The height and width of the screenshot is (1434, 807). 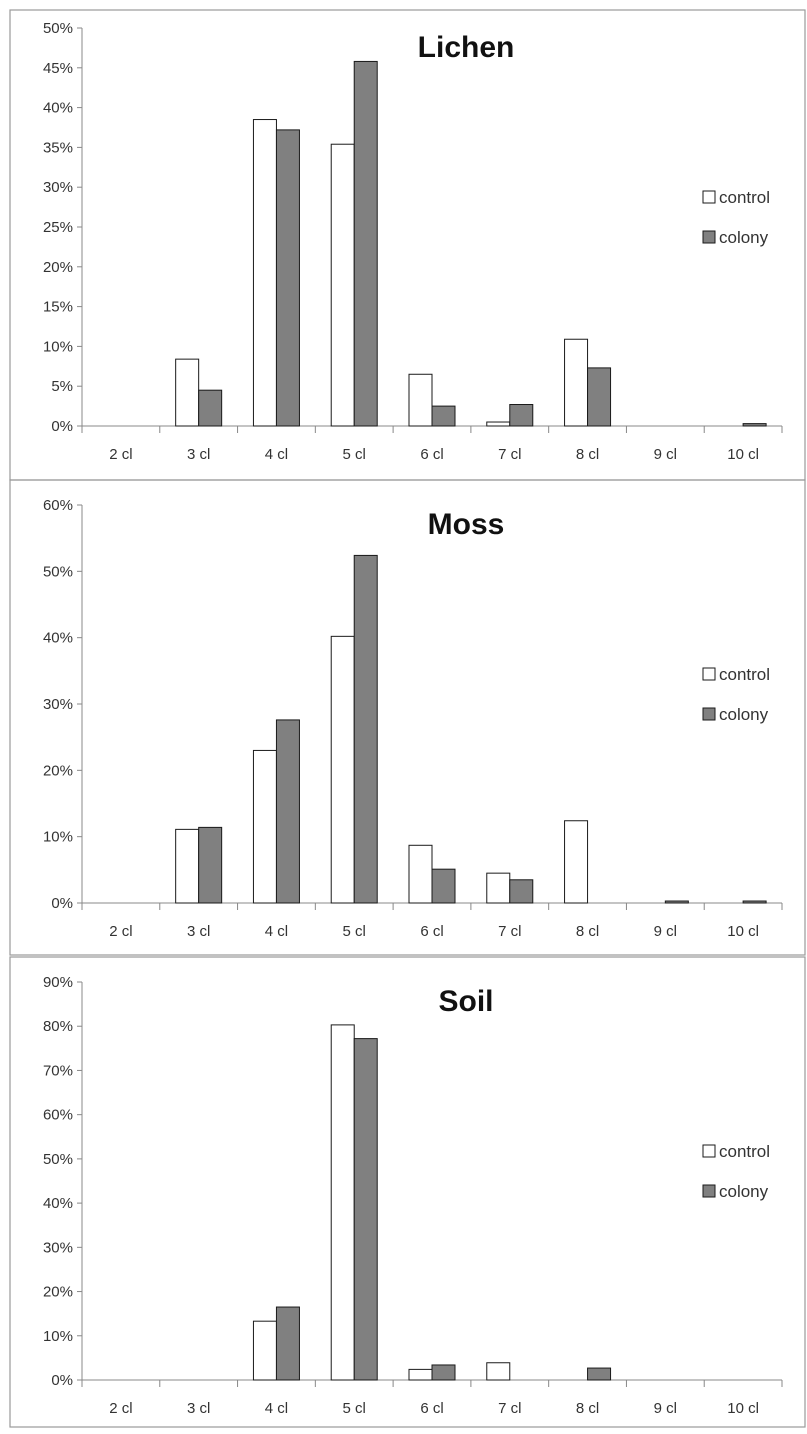 What do you see at coordinates (58, 227) in the screenshot?
I see `y-tick-label: 25%` at bounding box center [58, 227].